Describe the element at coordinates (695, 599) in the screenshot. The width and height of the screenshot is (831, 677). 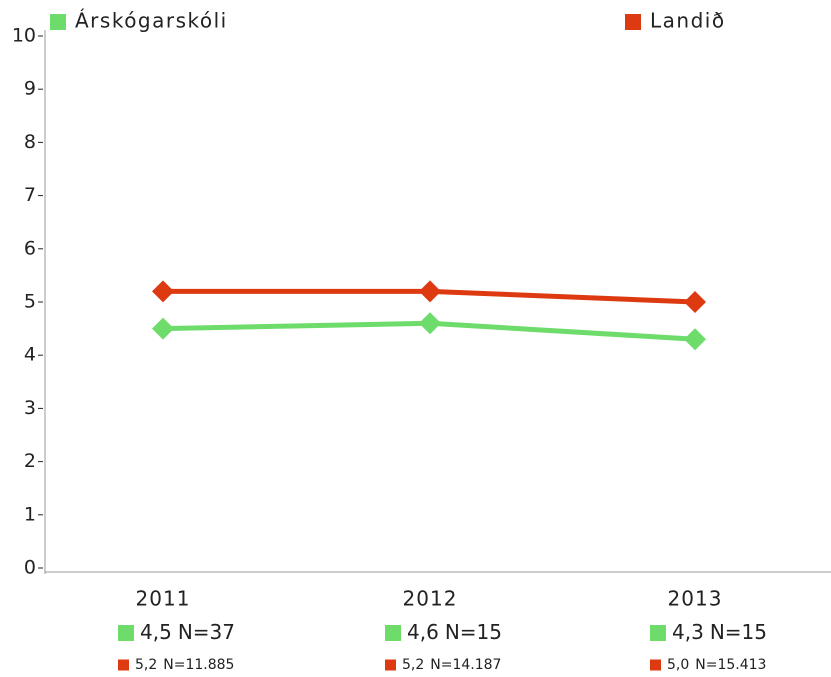
I see `x-tick-label: 2013` at that location.